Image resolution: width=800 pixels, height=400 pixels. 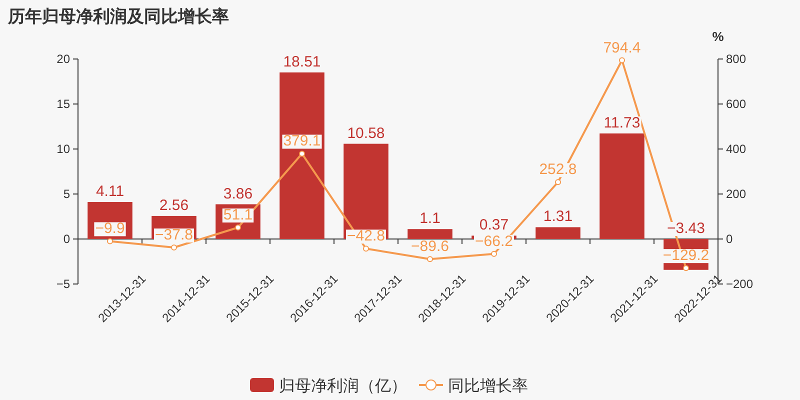 What do you see at coordinates (736, 194) in the screenshot?
I see `y2-tick-label: 200` at bounding box center [736, 194].